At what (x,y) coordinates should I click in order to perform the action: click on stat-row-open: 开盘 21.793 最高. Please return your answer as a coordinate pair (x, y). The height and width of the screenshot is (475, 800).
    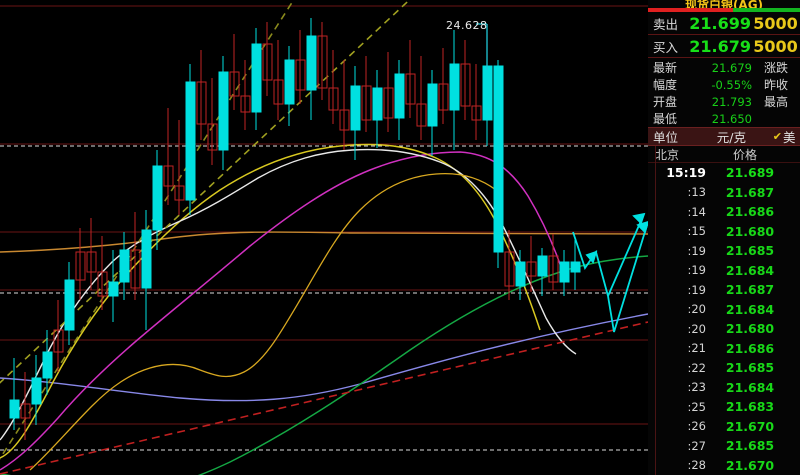
    Looking at the image, I should click on (724, 101).